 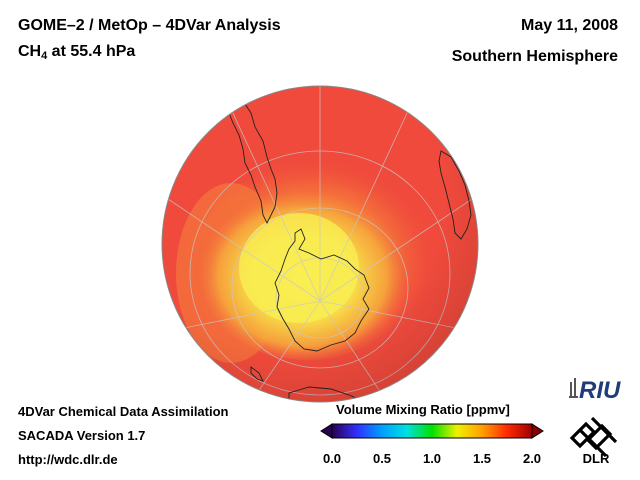 What do you see at coordinates (593, 441) in the screenshot?
I see `dlr-logo: DLR` at bounding box center [593, 441].